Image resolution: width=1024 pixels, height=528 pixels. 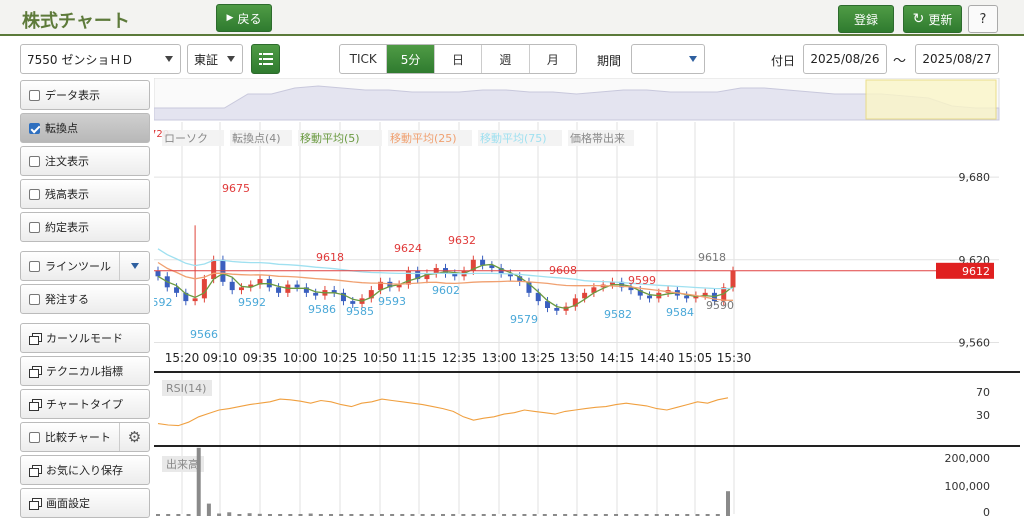 What do you see at coordinates (983, 19) in the screenshot?
I see `help-button: ?` at bounding box center [983, 19].